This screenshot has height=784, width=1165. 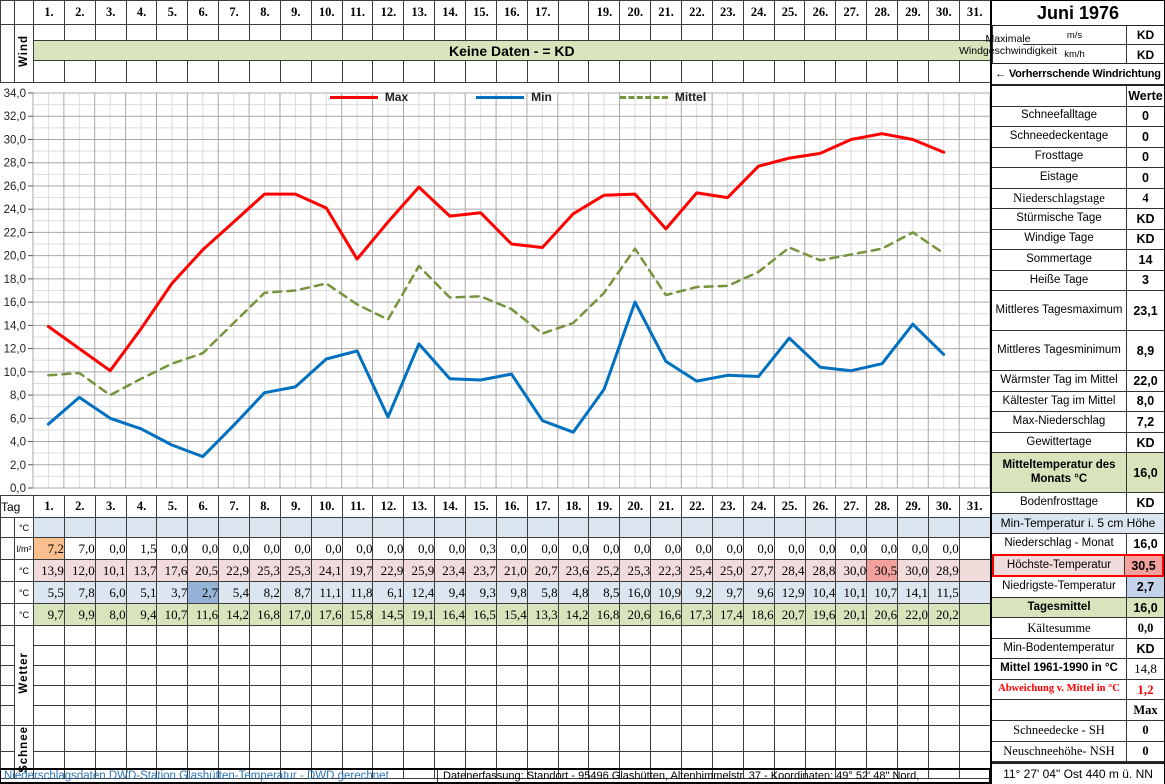 What do you see at coordinates (110, 506) in the screenshot?
I see `day-header-cell: 3.` at bounding box center [110, 506].